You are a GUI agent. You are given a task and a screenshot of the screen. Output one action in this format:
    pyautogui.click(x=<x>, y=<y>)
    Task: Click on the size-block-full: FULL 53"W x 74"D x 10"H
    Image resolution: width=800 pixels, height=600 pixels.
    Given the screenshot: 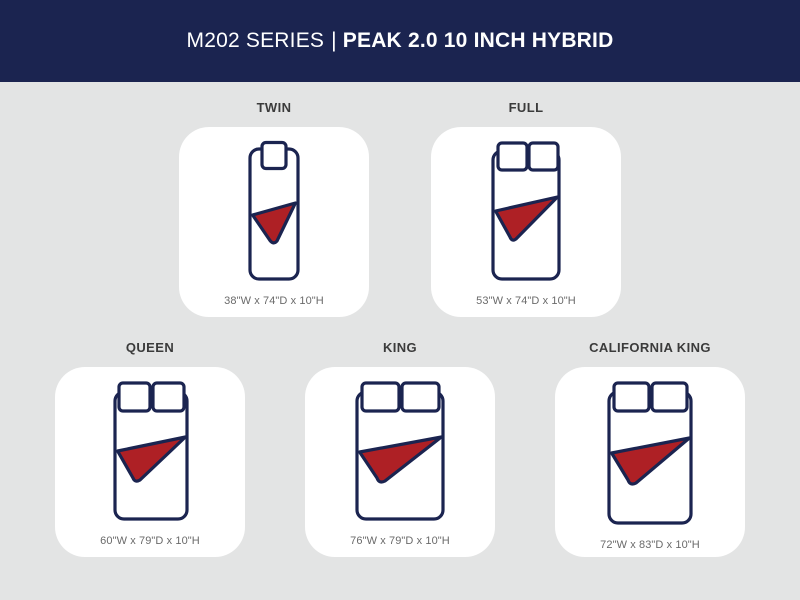 What is the action you would take?
    pyautogui.click(x=526, y=208)
    